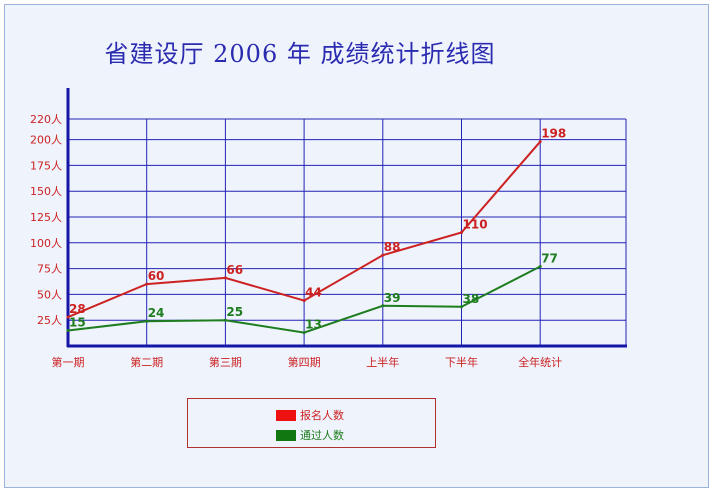 The image size is (714, 493). What do you see at coordinates (322, 415) in the screenshot?
I see `legend-label-signup: 报名人数` at bounding box center [322, 415].